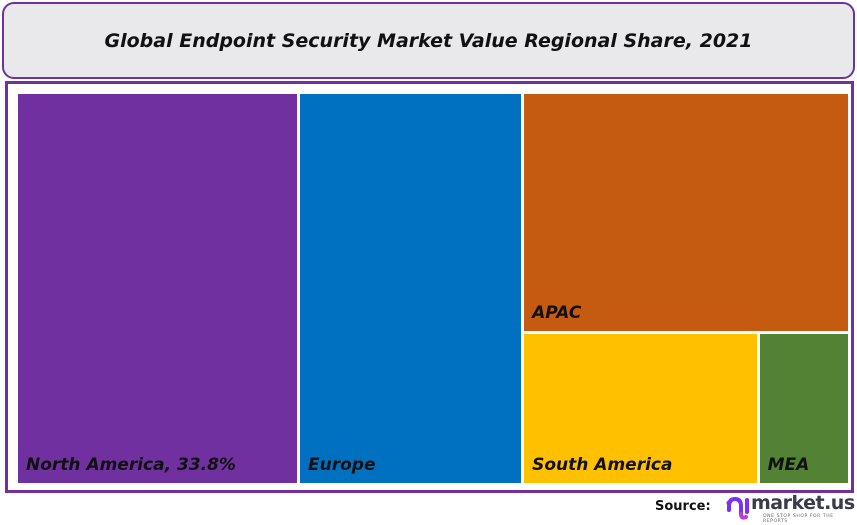  Describe the element at coordinates (640, 408) in the screenshot. I see `tile-south-america: South America` at that location.